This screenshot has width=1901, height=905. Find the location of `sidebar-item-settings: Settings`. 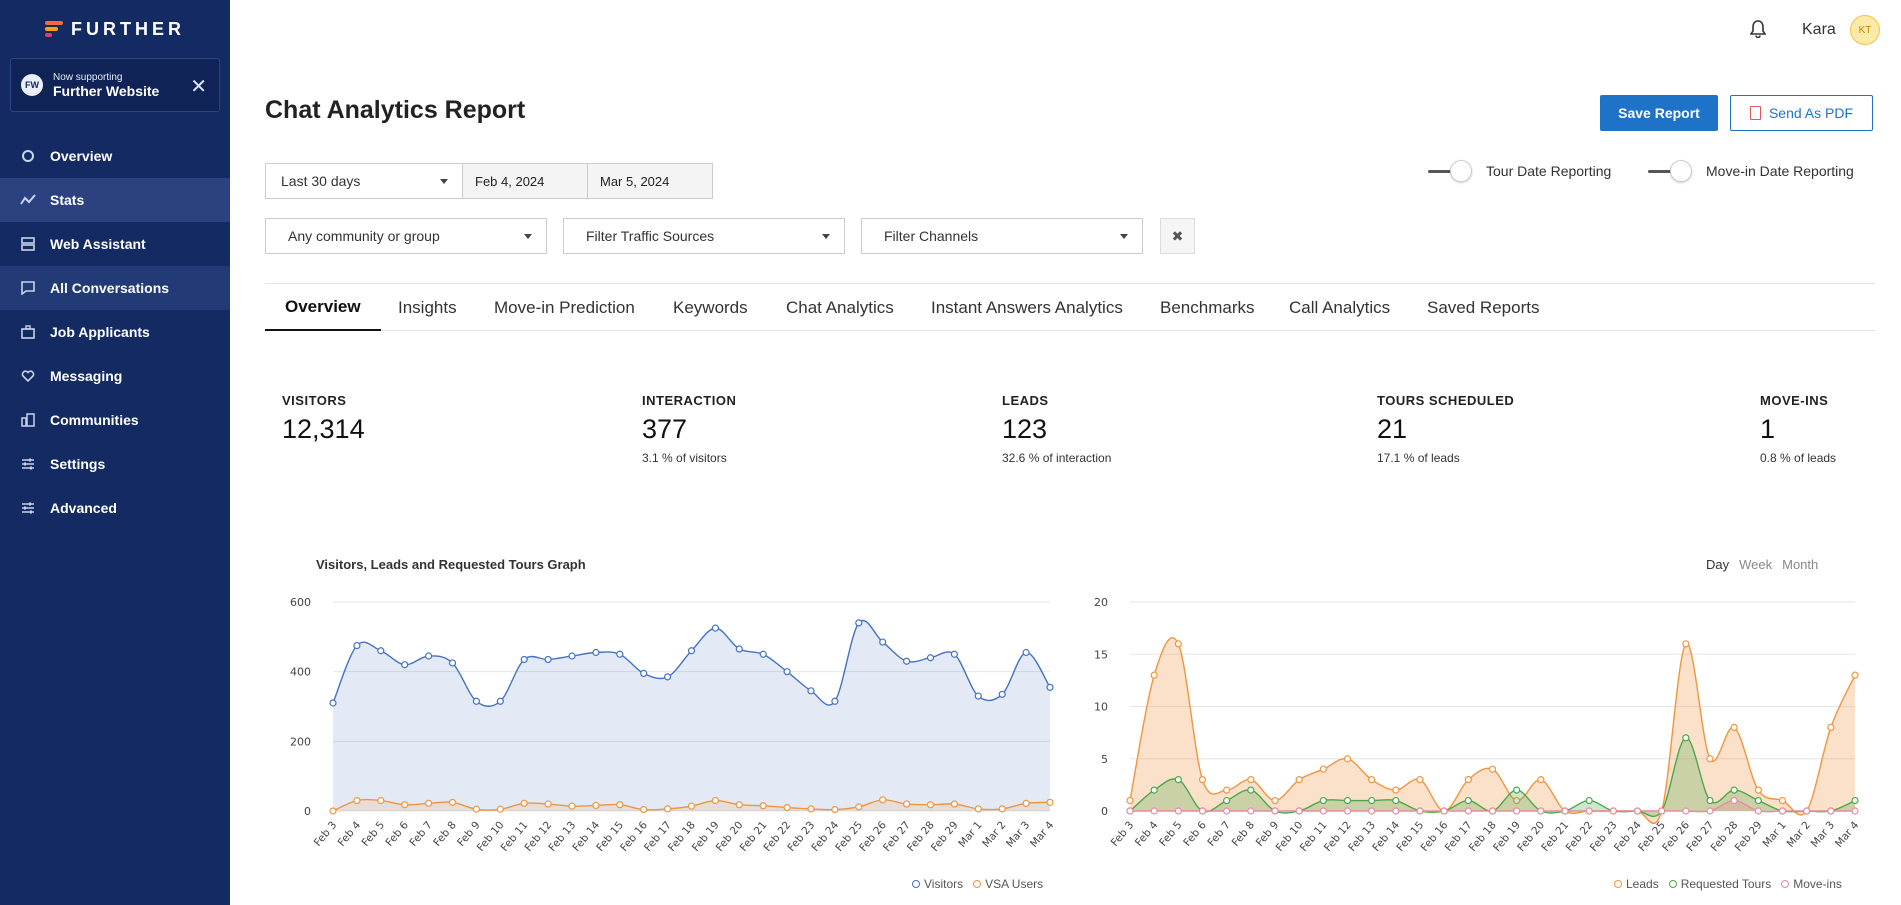

sidebar-item-settings: Settings is located at coordinates (115, 464).